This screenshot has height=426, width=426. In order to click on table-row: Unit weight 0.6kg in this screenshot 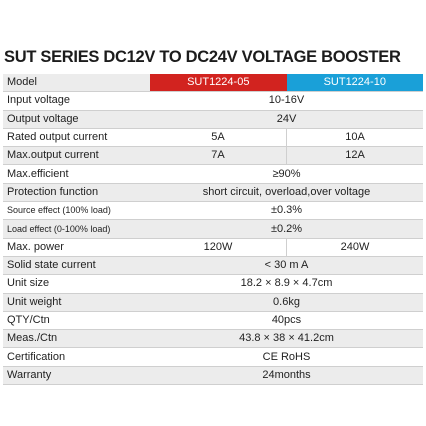, I will do `click(213, 302)`.